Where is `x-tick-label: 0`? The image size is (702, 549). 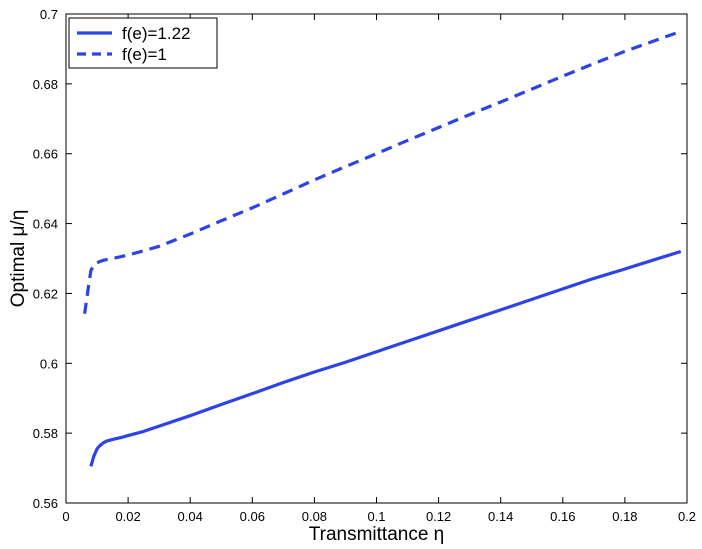
x-tick-label: 0 is located at coordinates (65, 516).